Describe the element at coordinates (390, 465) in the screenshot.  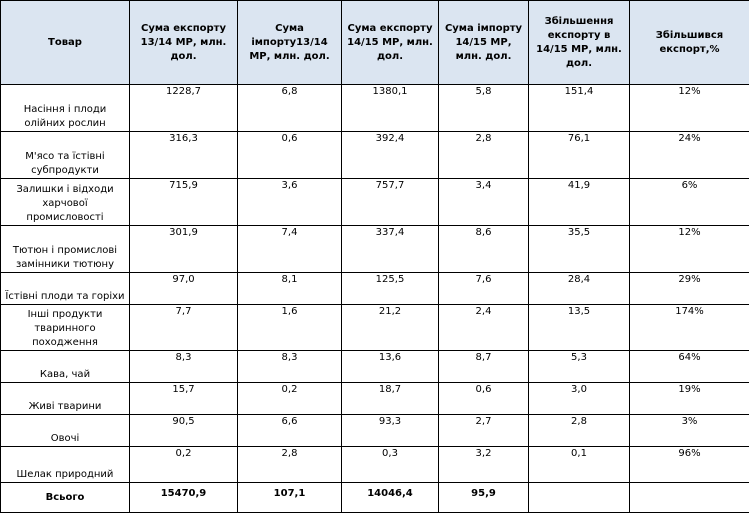
I see `cell-export-14-15: 0,3` at that location.